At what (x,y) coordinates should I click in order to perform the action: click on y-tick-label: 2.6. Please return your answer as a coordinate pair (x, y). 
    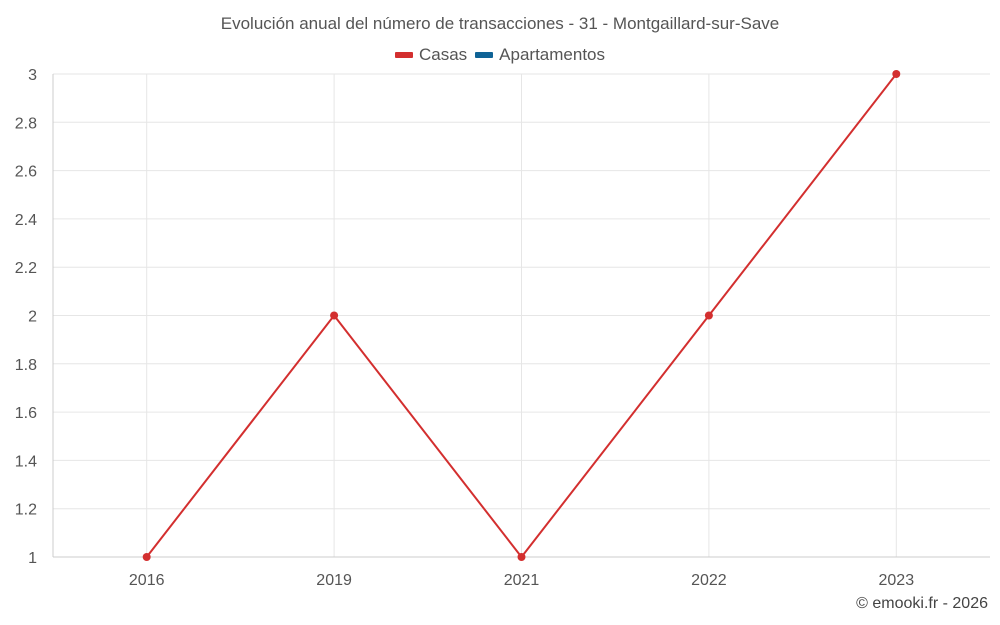
    Looking at the image, I should click on (26, 172).